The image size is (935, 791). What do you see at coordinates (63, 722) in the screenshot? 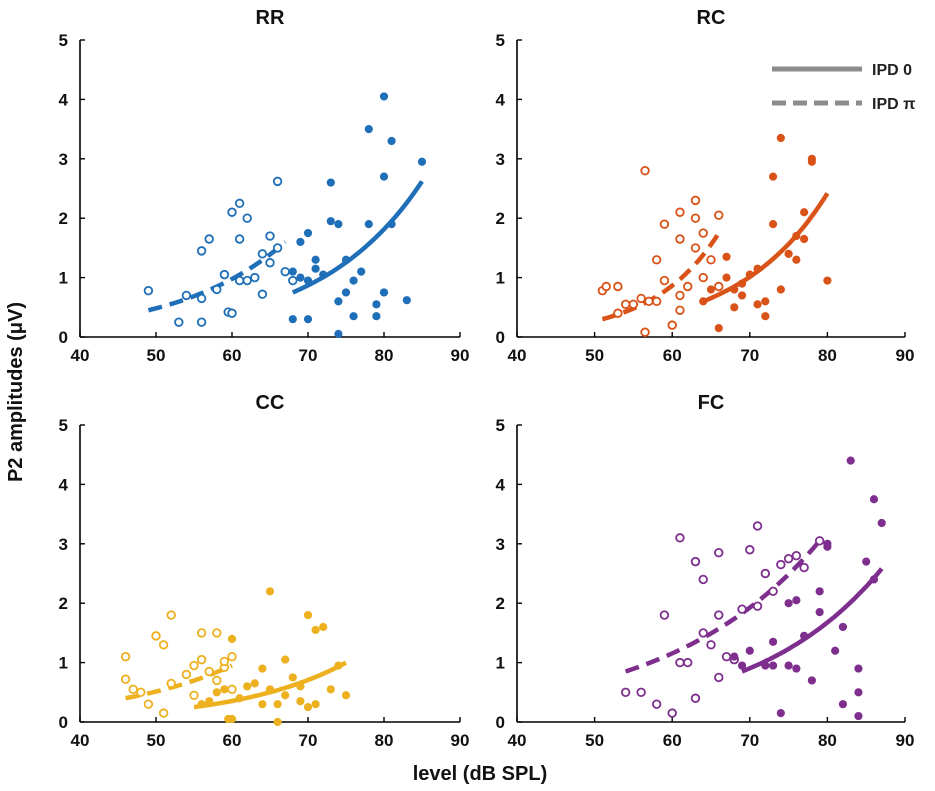
I see `y-tick-label: 0` at bounding box center [63, 722].